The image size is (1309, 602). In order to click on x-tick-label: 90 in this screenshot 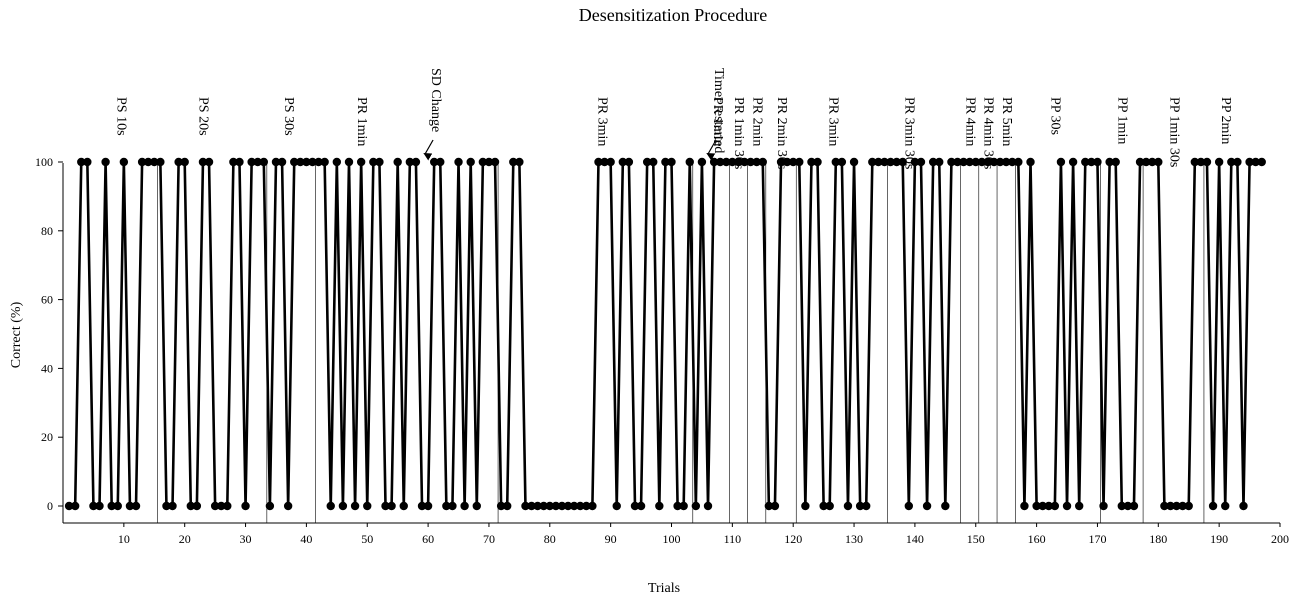, I will do `click(611, 539)`.